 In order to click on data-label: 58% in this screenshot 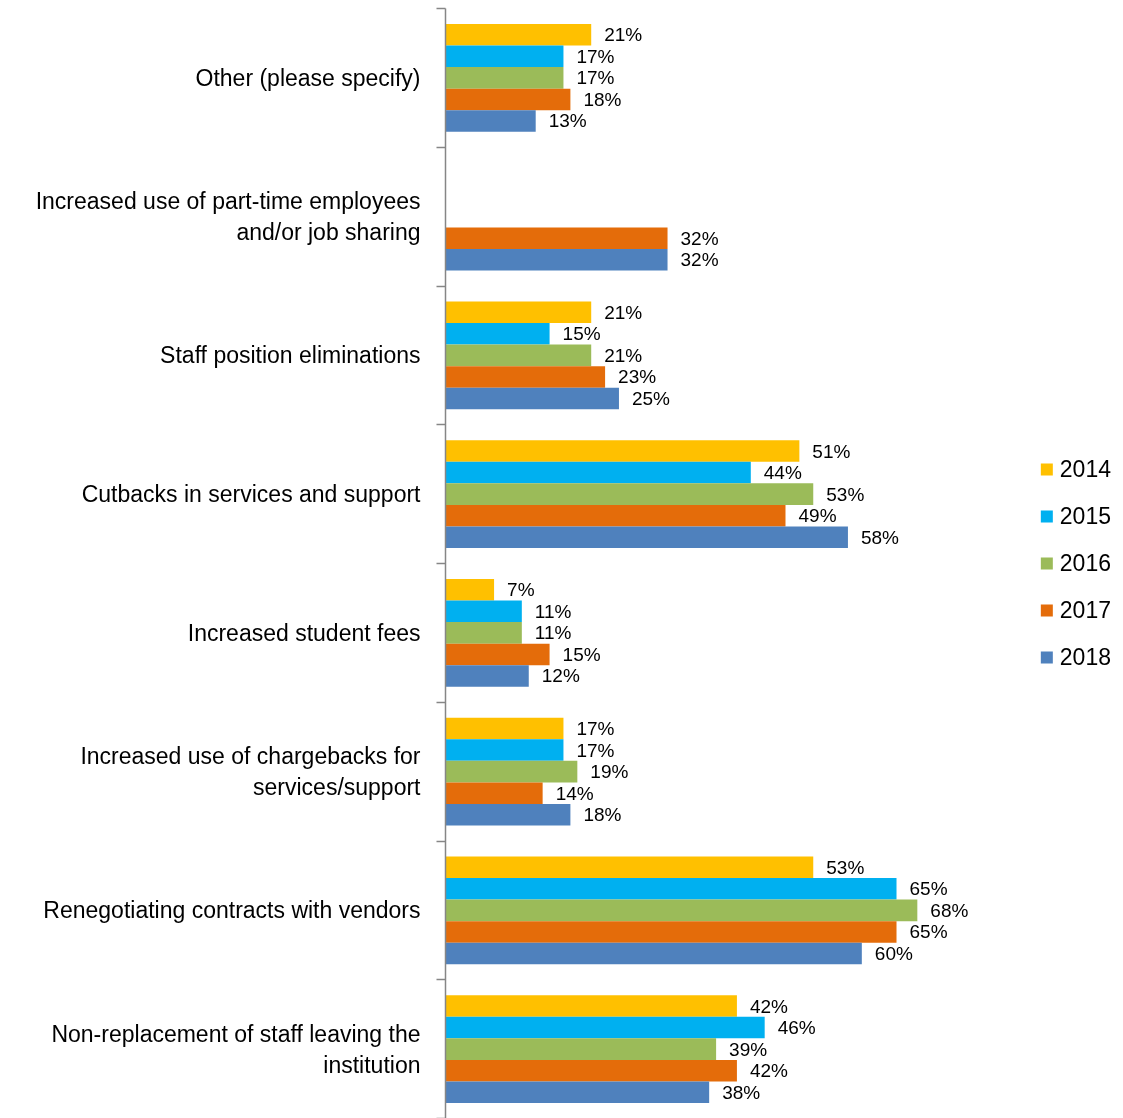, I will do `click(880, 537)`.